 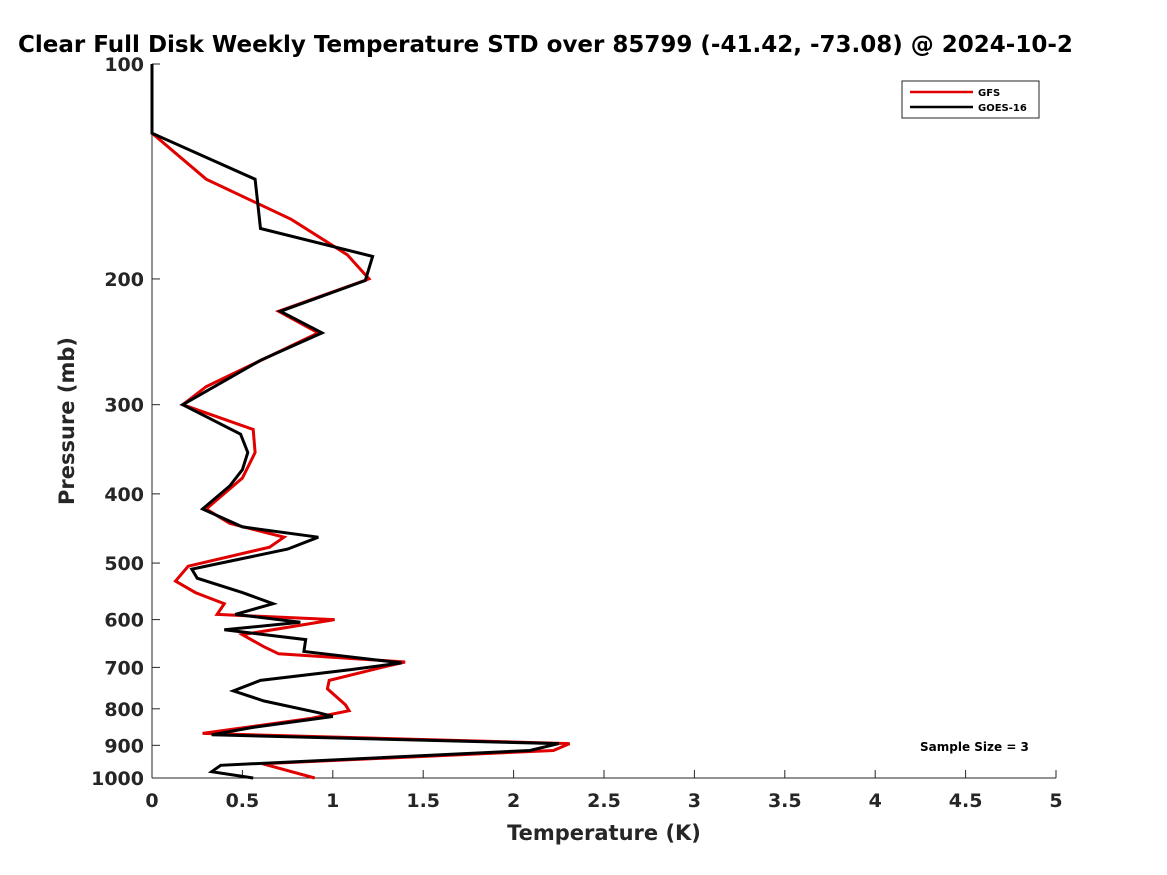 What do you see at coordinates (124, 495) in the screenshot?
I see `y-tick-label: 400` at bounding box center [124, 495].